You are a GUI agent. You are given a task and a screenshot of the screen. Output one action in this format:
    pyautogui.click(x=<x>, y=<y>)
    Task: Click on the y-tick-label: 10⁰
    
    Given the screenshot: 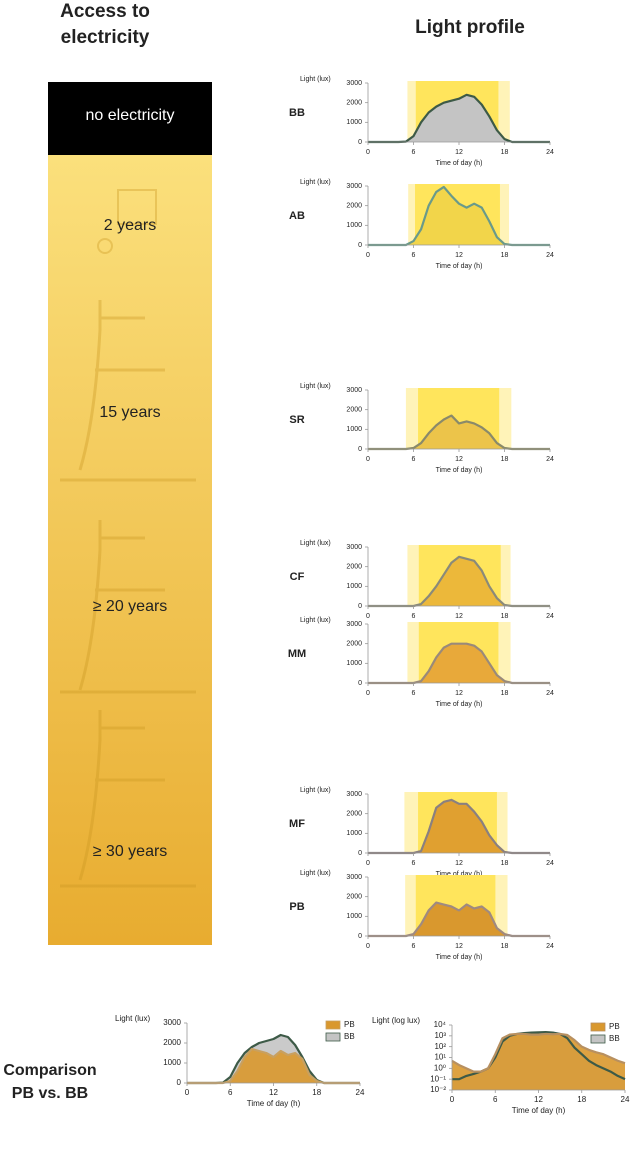 What is the action you would take?
    pyautogui.click(x=440, y=1067)
    